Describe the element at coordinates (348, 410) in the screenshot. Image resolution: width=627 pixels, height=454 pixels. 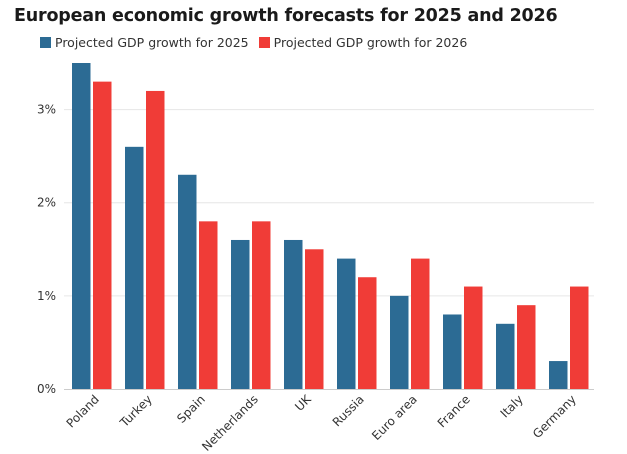
I see `x-tick-label: Russia` at that location.